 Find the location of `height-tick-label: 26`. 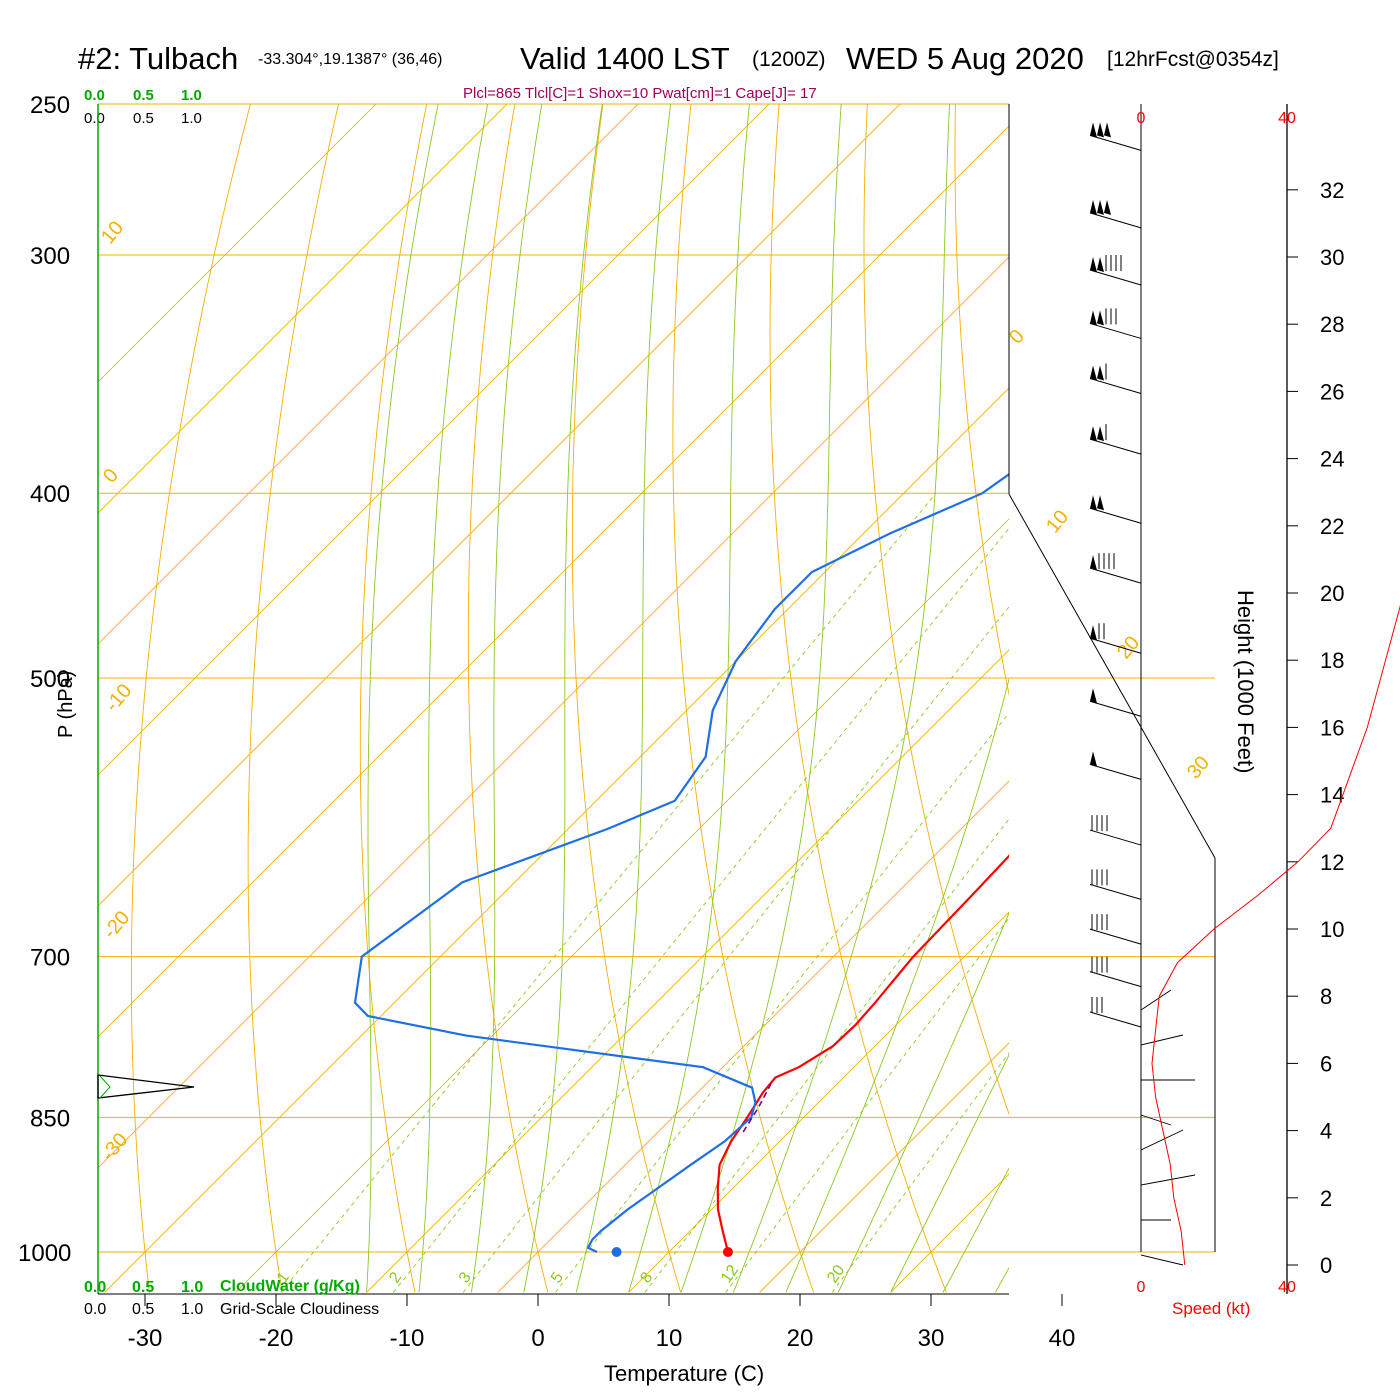

height-tick-label: 26 is located at coordinates (1332, 391).